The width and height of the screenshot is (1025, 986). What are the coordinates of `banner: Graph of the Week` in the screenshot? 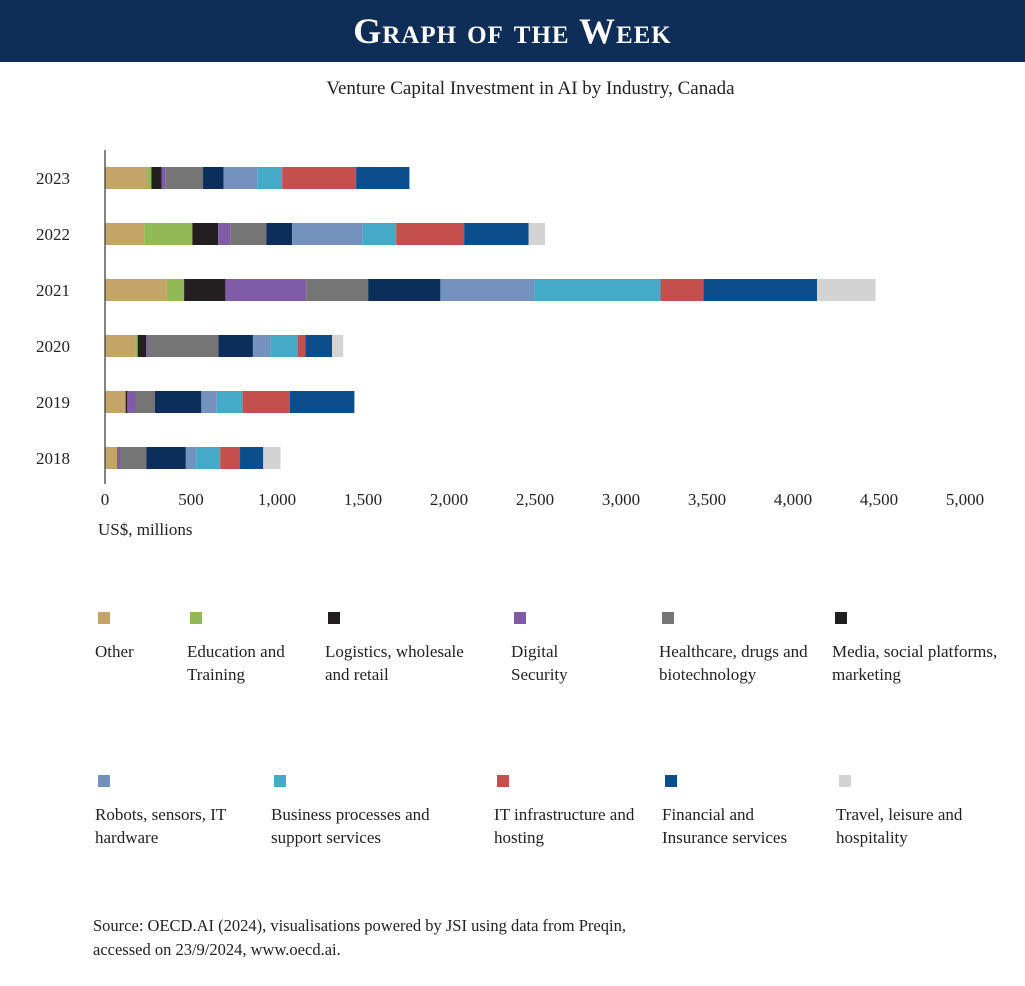 It's located at (512, 31).